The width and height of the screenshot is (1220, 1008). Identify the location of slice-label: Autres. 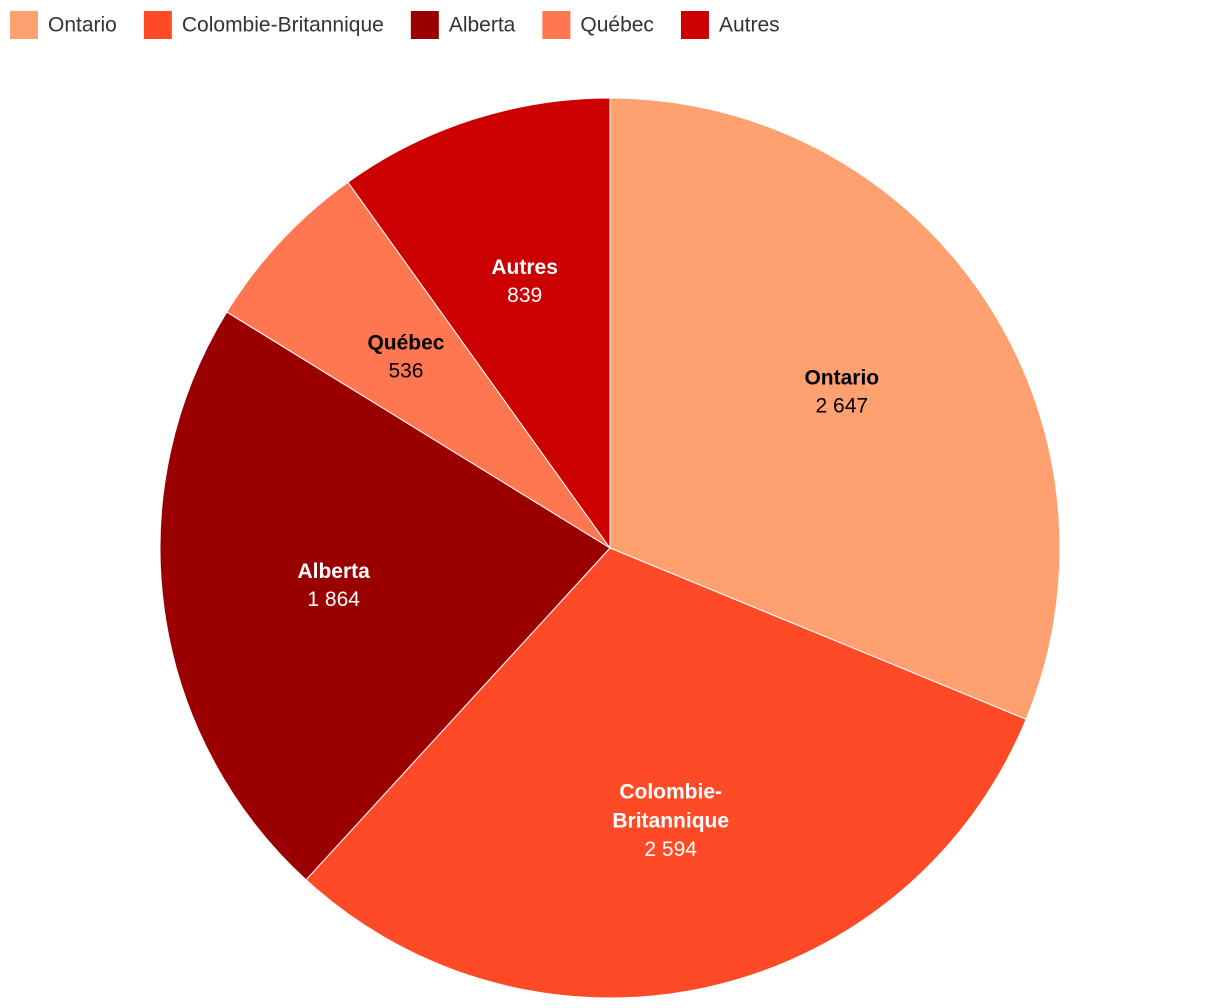
(524, 267).